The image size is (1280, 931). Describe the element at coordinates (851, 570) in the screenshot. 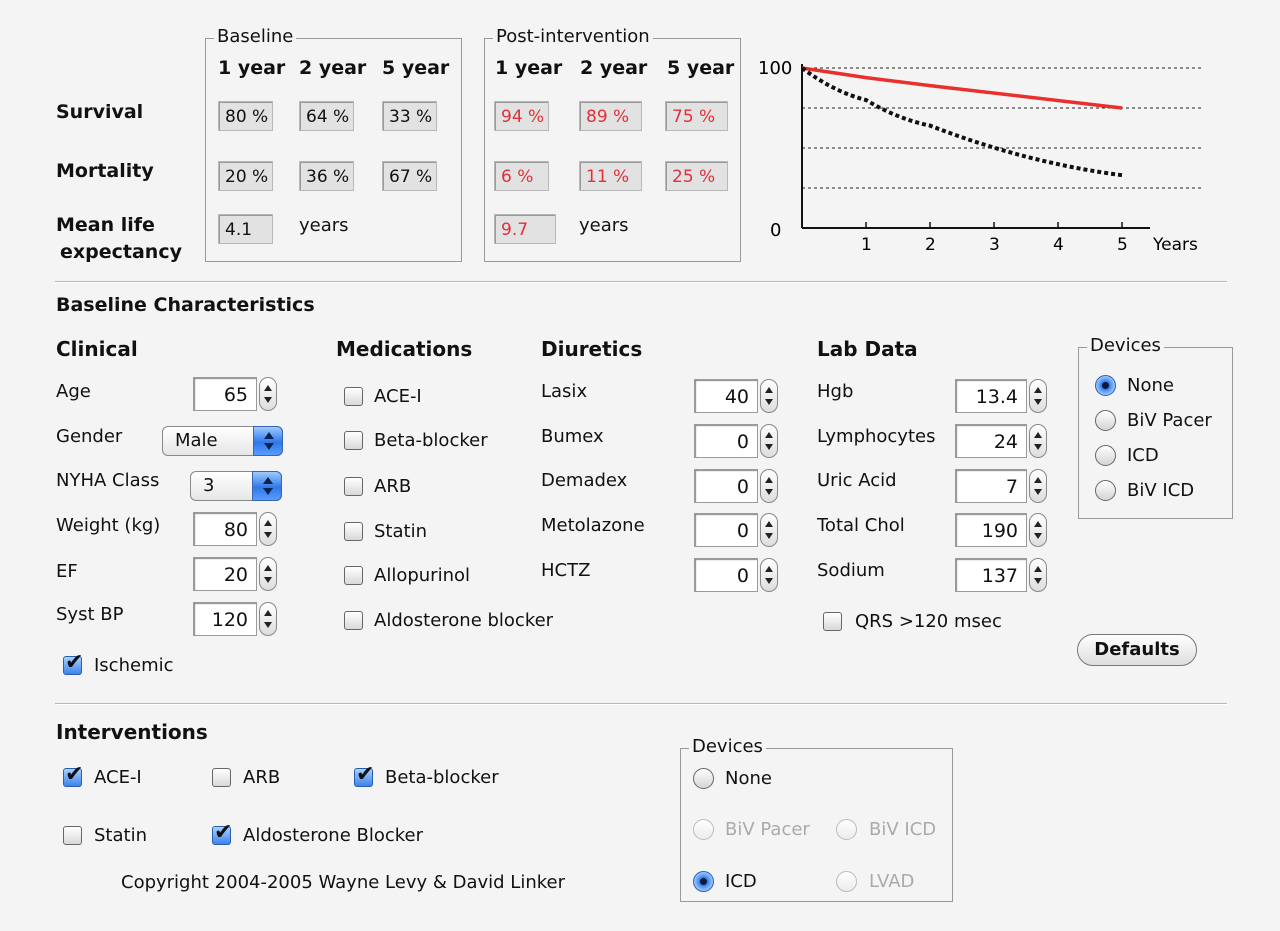

I see `sodium-label: Sodium` at that location.